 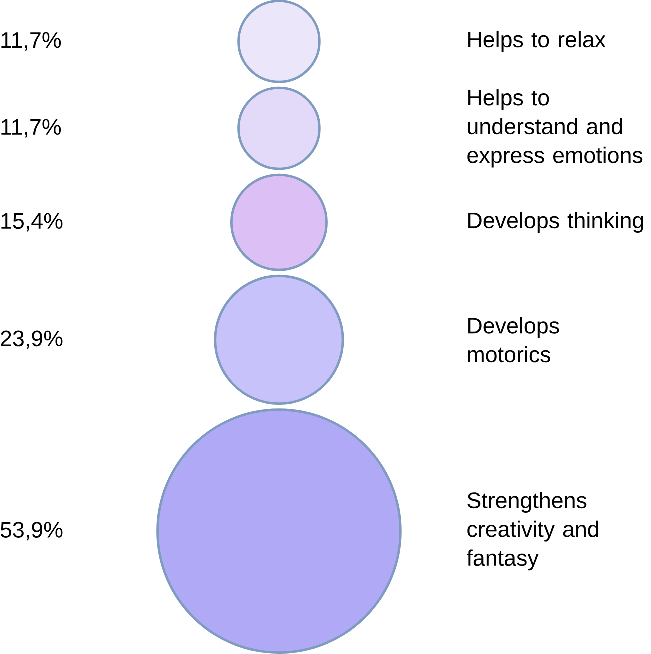 I want to click on data-label: 53,9%, so click(x=32, y=531).